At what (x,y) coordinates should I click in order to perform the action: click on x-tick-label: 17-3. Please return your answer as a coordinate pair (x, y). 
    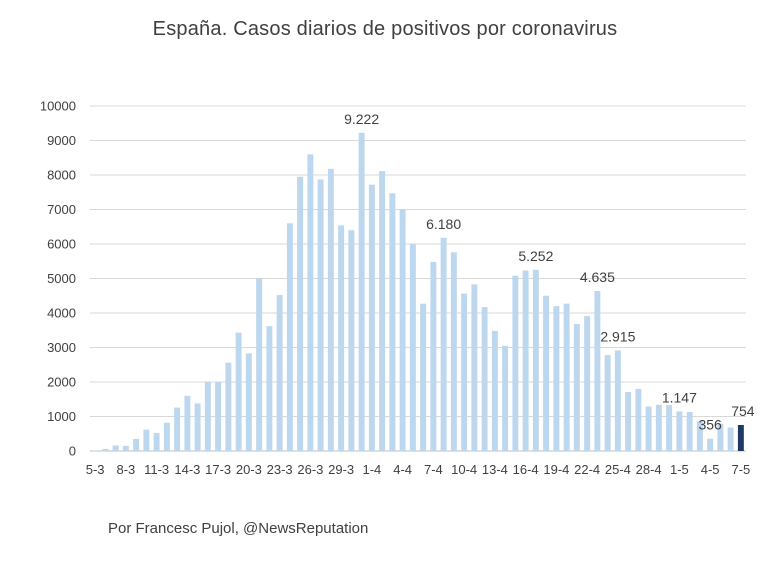
    Looking at the image, I should click on (218, 469).